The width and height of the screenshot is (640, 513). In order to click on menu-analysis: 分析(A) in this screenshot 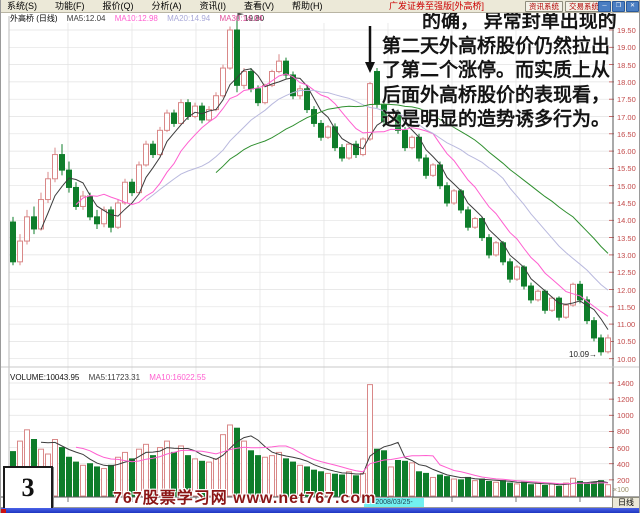, I will do `click(166, 6)`.